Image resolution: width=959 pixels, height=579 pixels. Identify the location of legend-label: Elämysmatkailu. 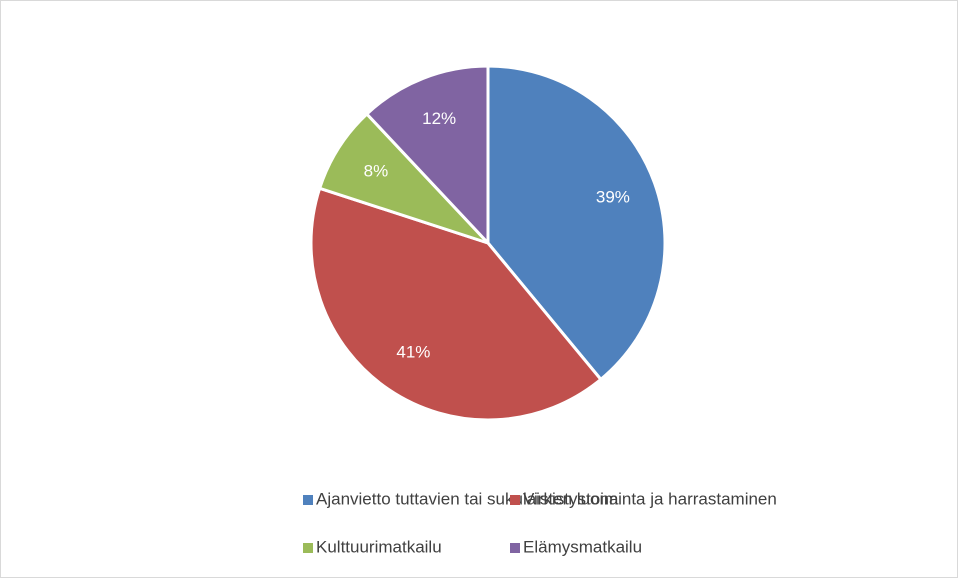
(582, 546).